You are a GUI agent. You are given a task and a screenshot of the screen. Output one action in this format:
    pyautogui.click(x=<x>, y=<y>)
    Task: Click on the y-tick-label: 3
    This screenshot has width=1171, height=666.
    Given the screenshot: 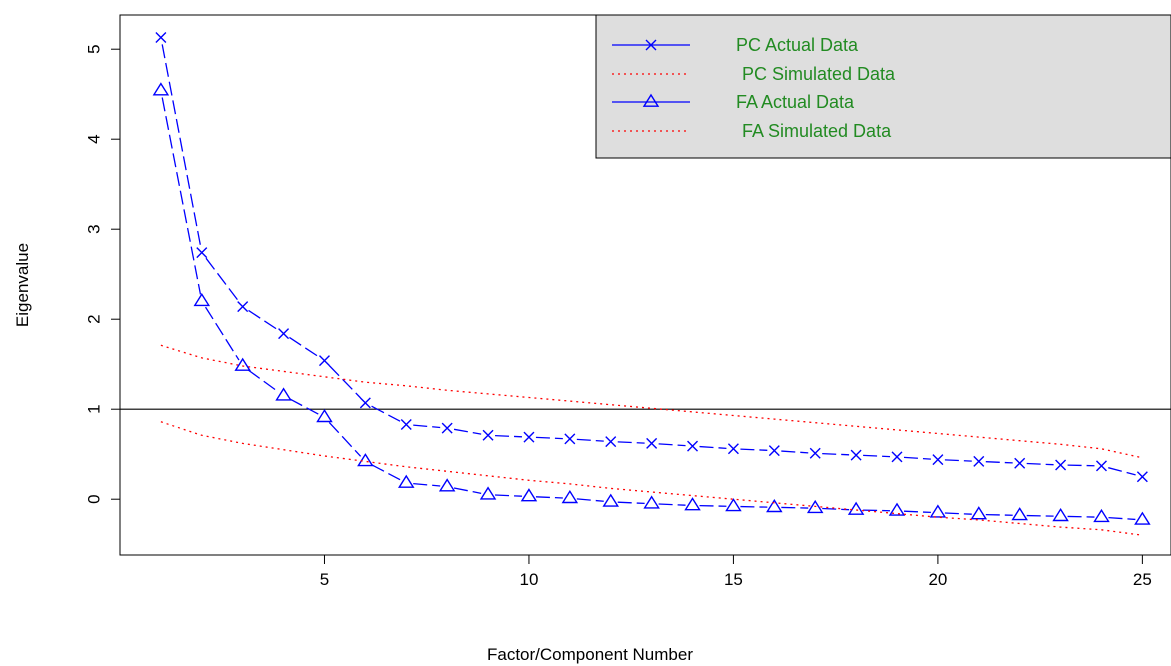 What is the action you would take?
    pyautogui.click(x=94, y=228)
    